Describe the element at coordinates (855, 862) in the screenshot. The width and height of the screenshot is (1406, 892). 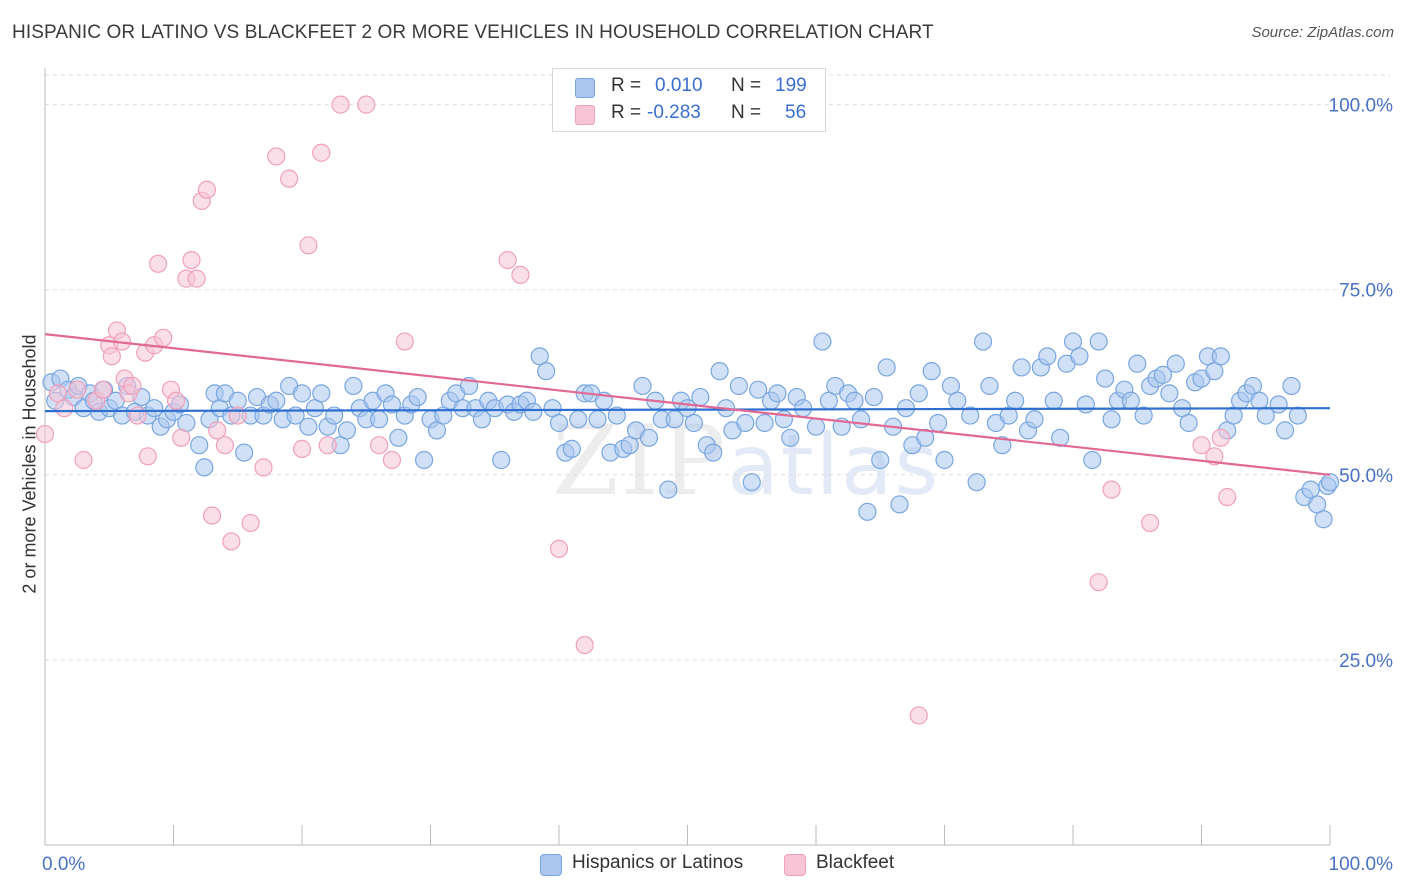
I see `series-label-blackfeet: Blackfeet` at that location.